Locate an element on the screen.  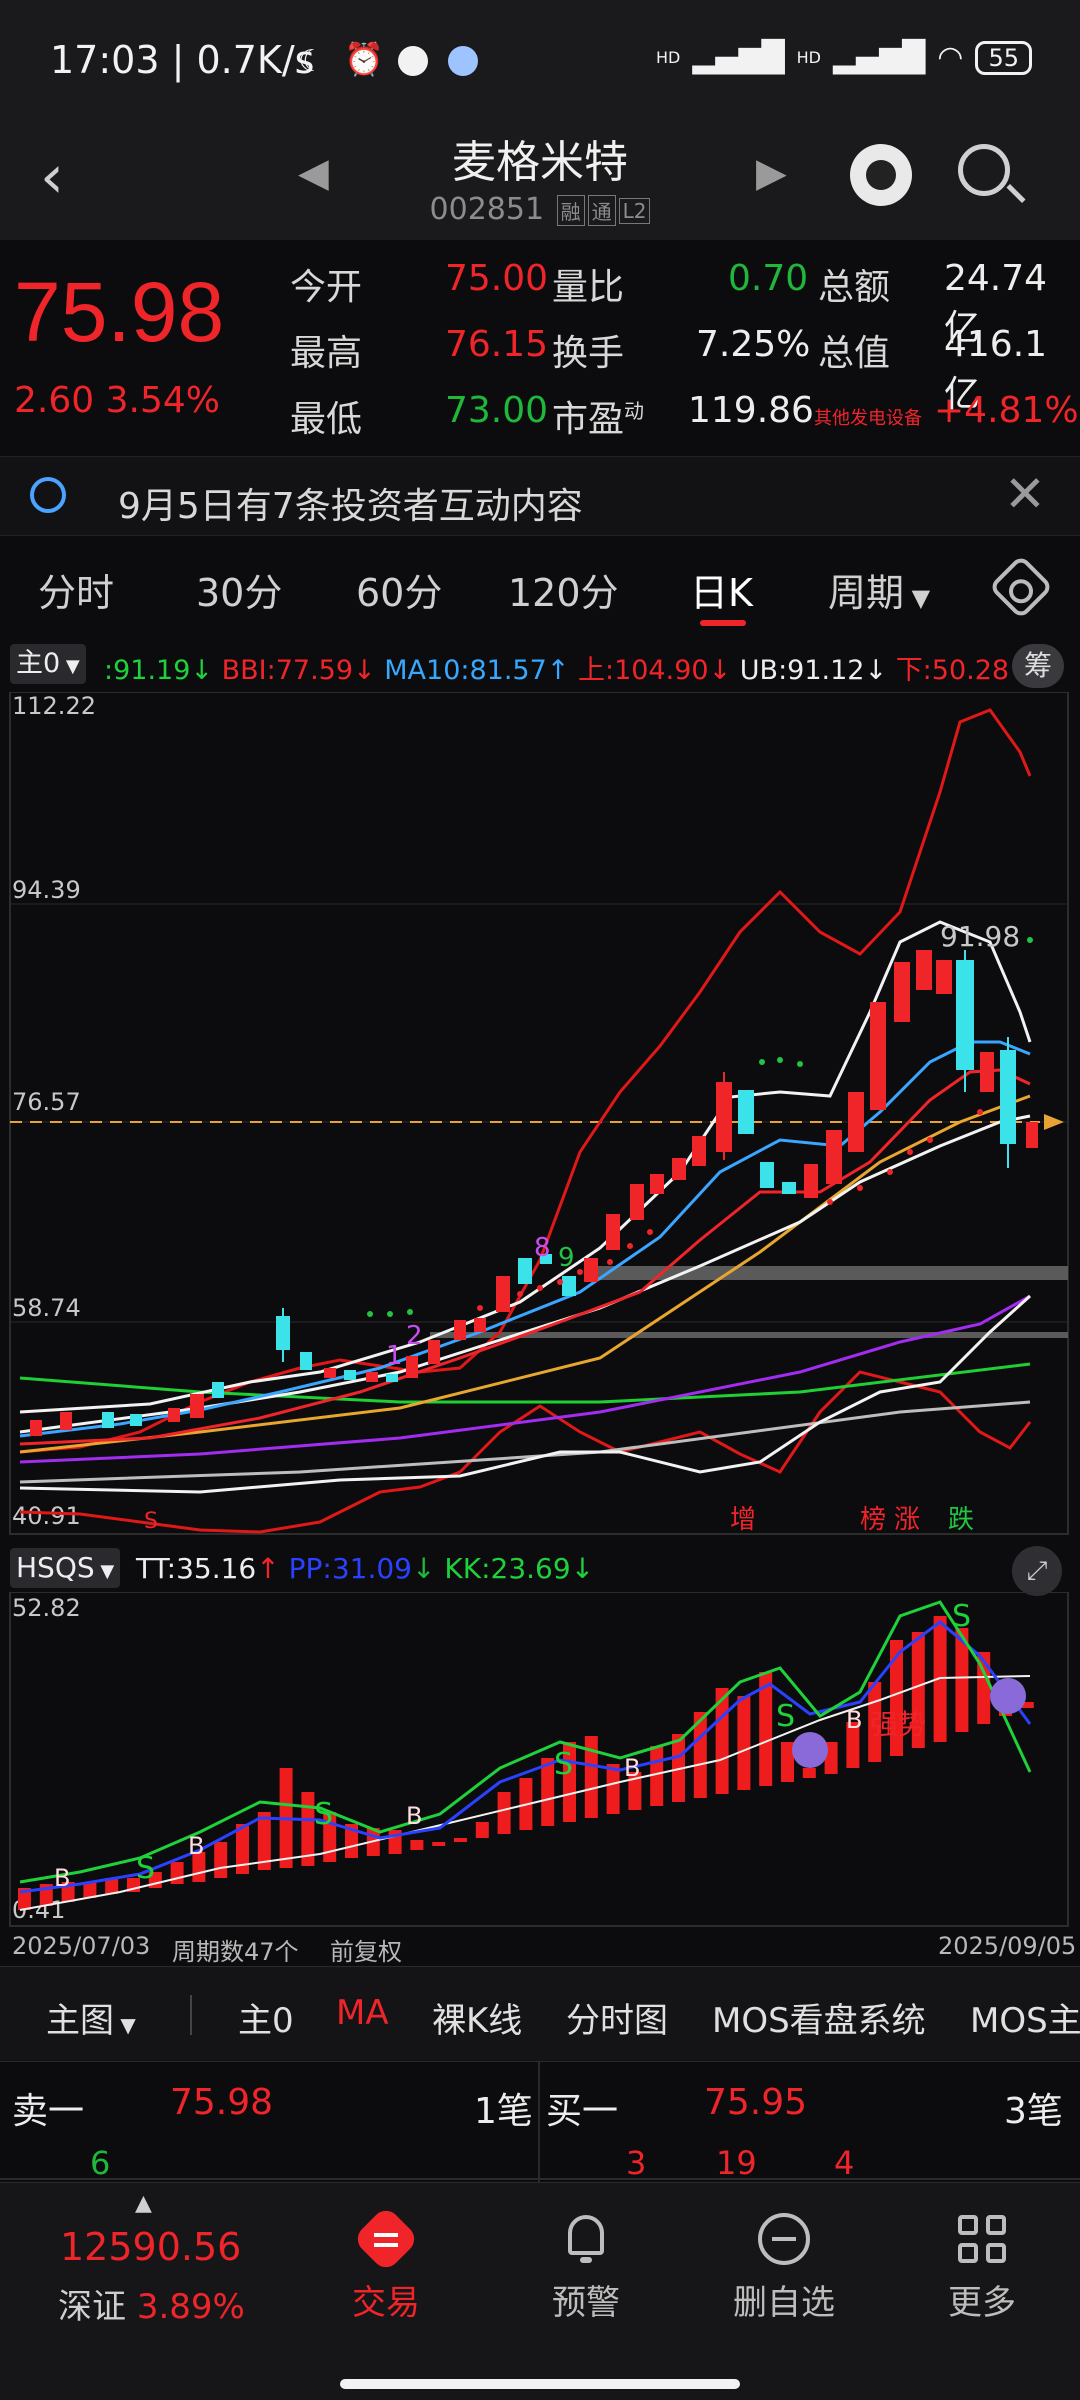
marker-zhang: 涨 is located at coordinates (907, 1520).